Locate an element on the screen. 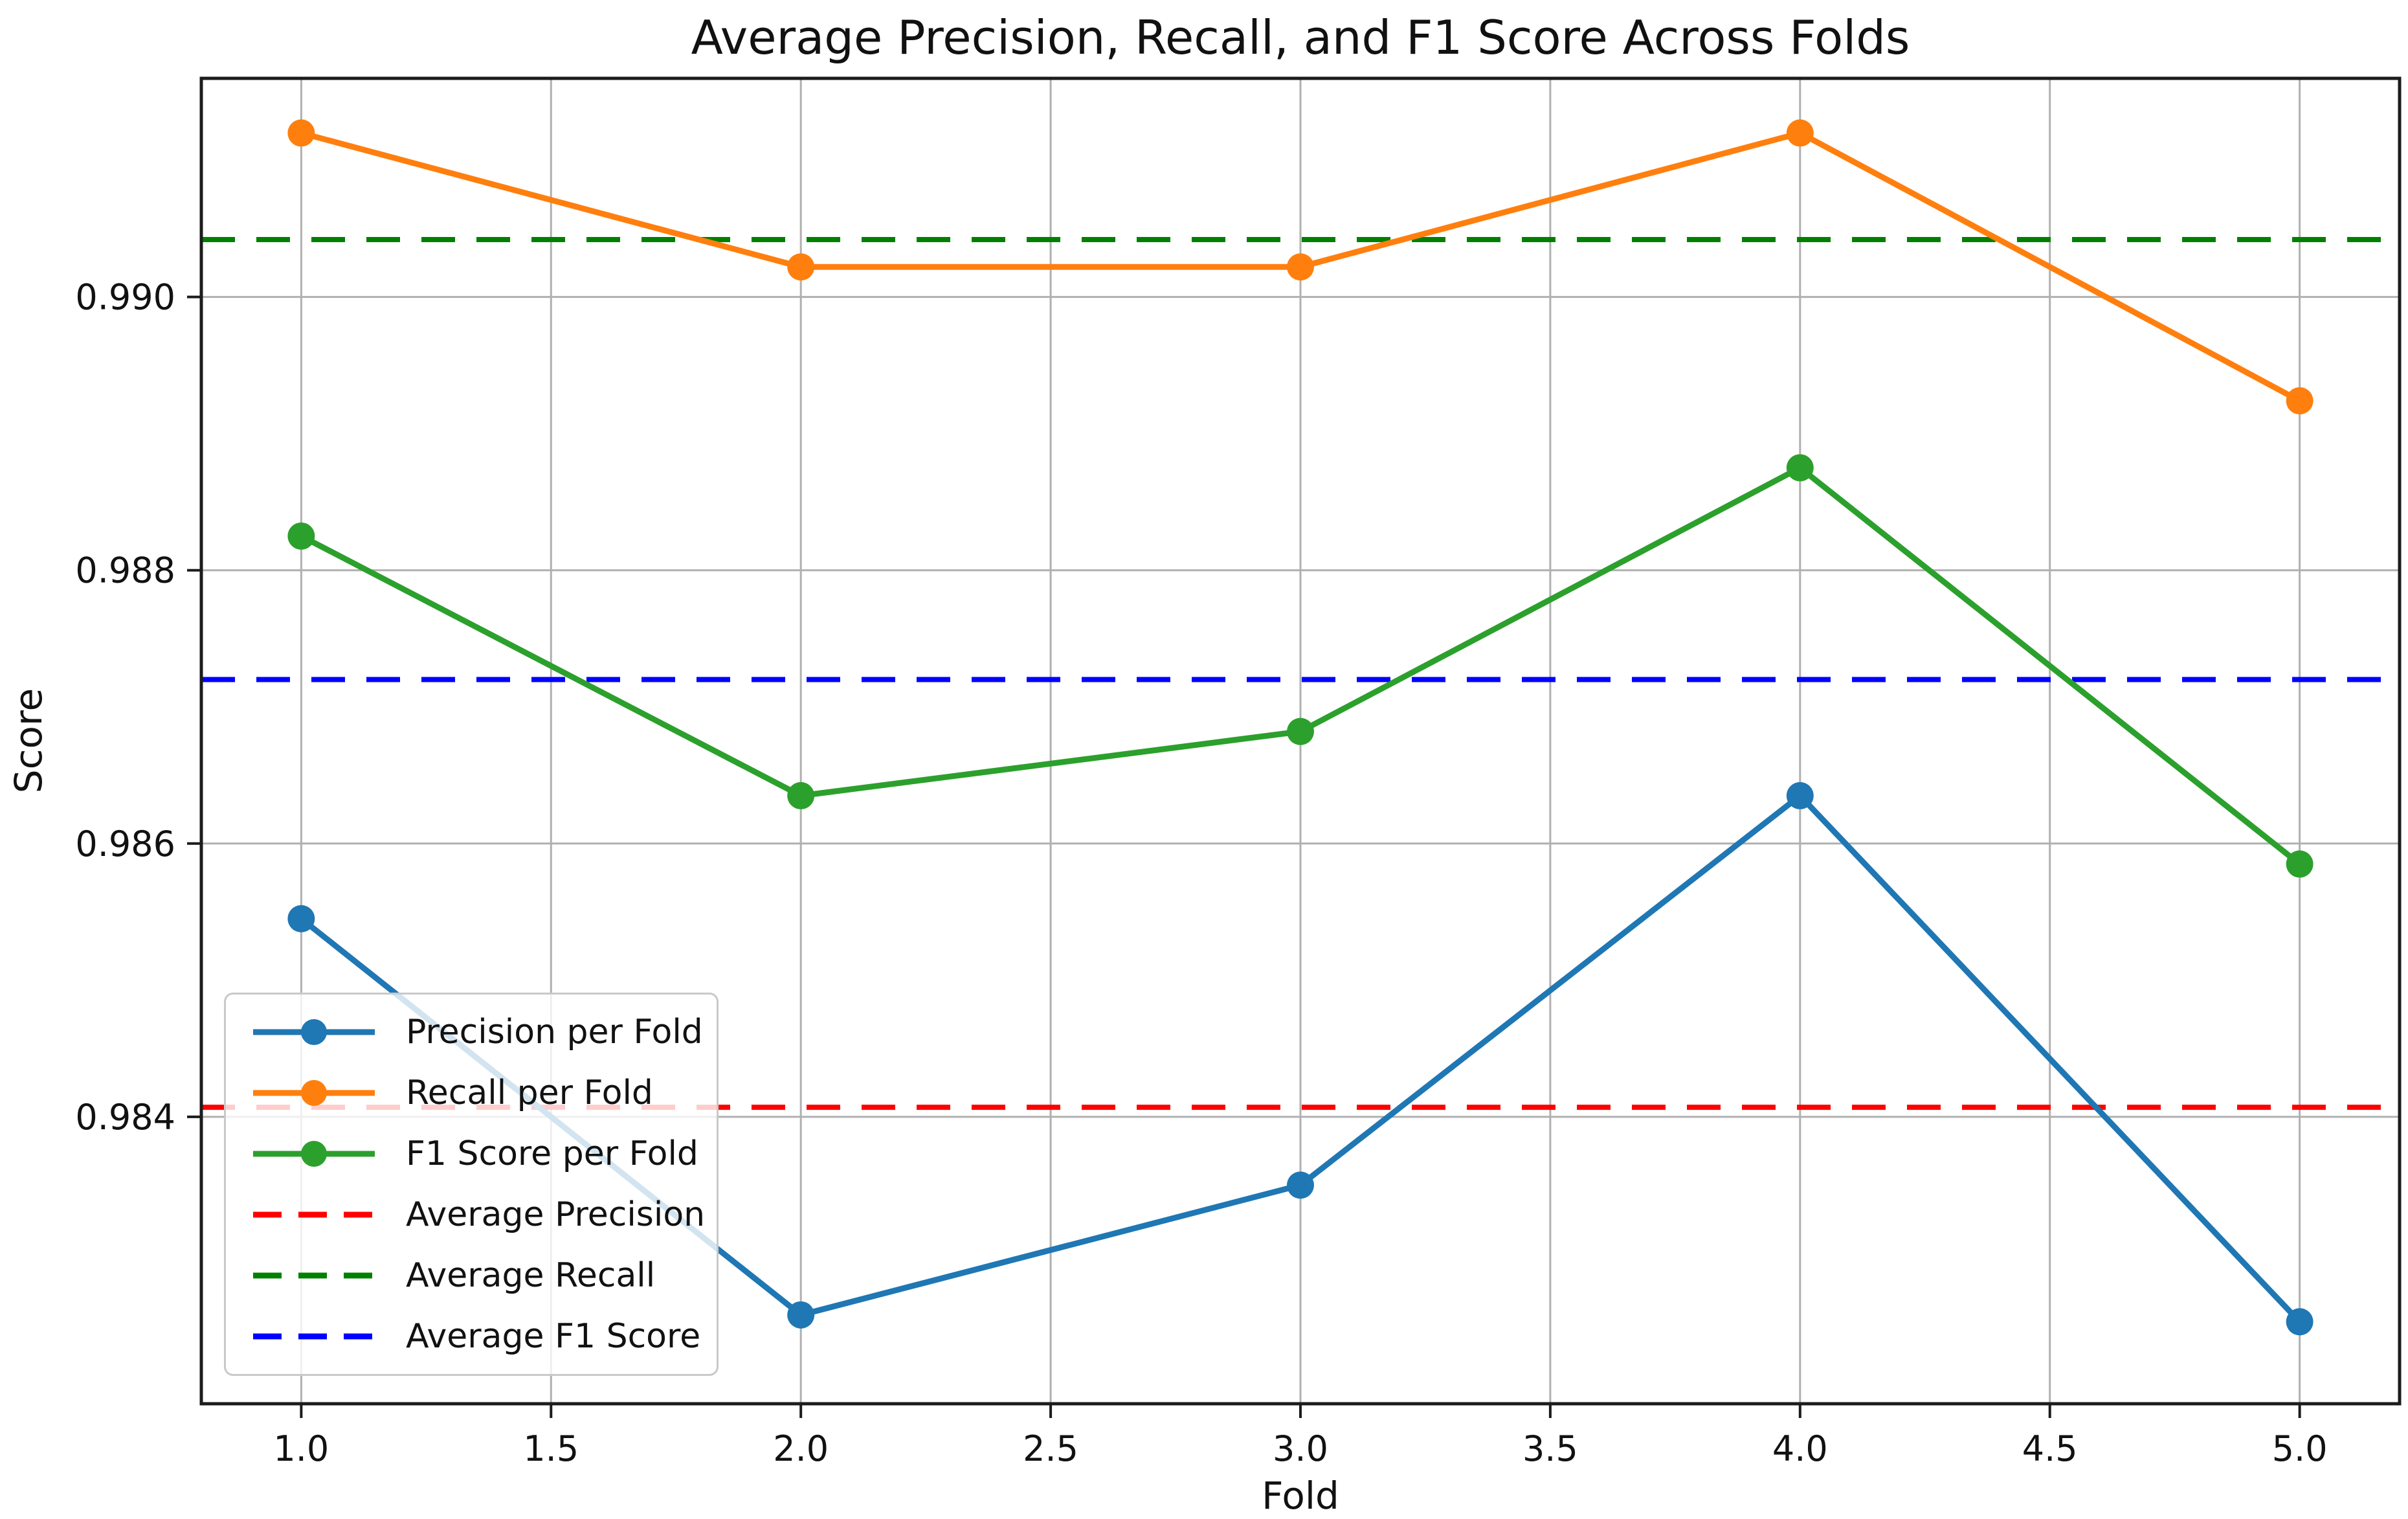 The height and width of the screenshot is (1519, 2408). legend-item: Average Precision is located at coordinates (483, 1214).